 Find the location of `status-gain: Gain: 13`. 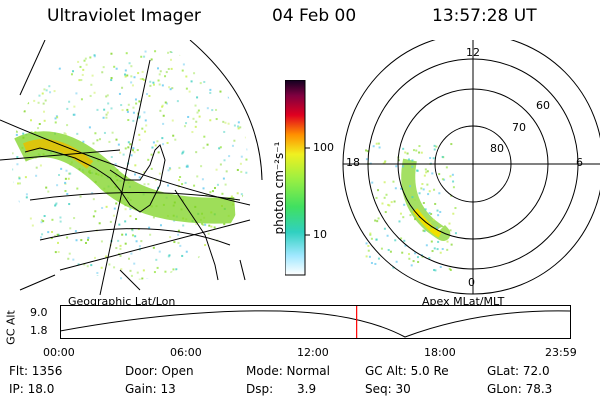

status-gain: Gain: 13 is located at coordinates (150, 389).